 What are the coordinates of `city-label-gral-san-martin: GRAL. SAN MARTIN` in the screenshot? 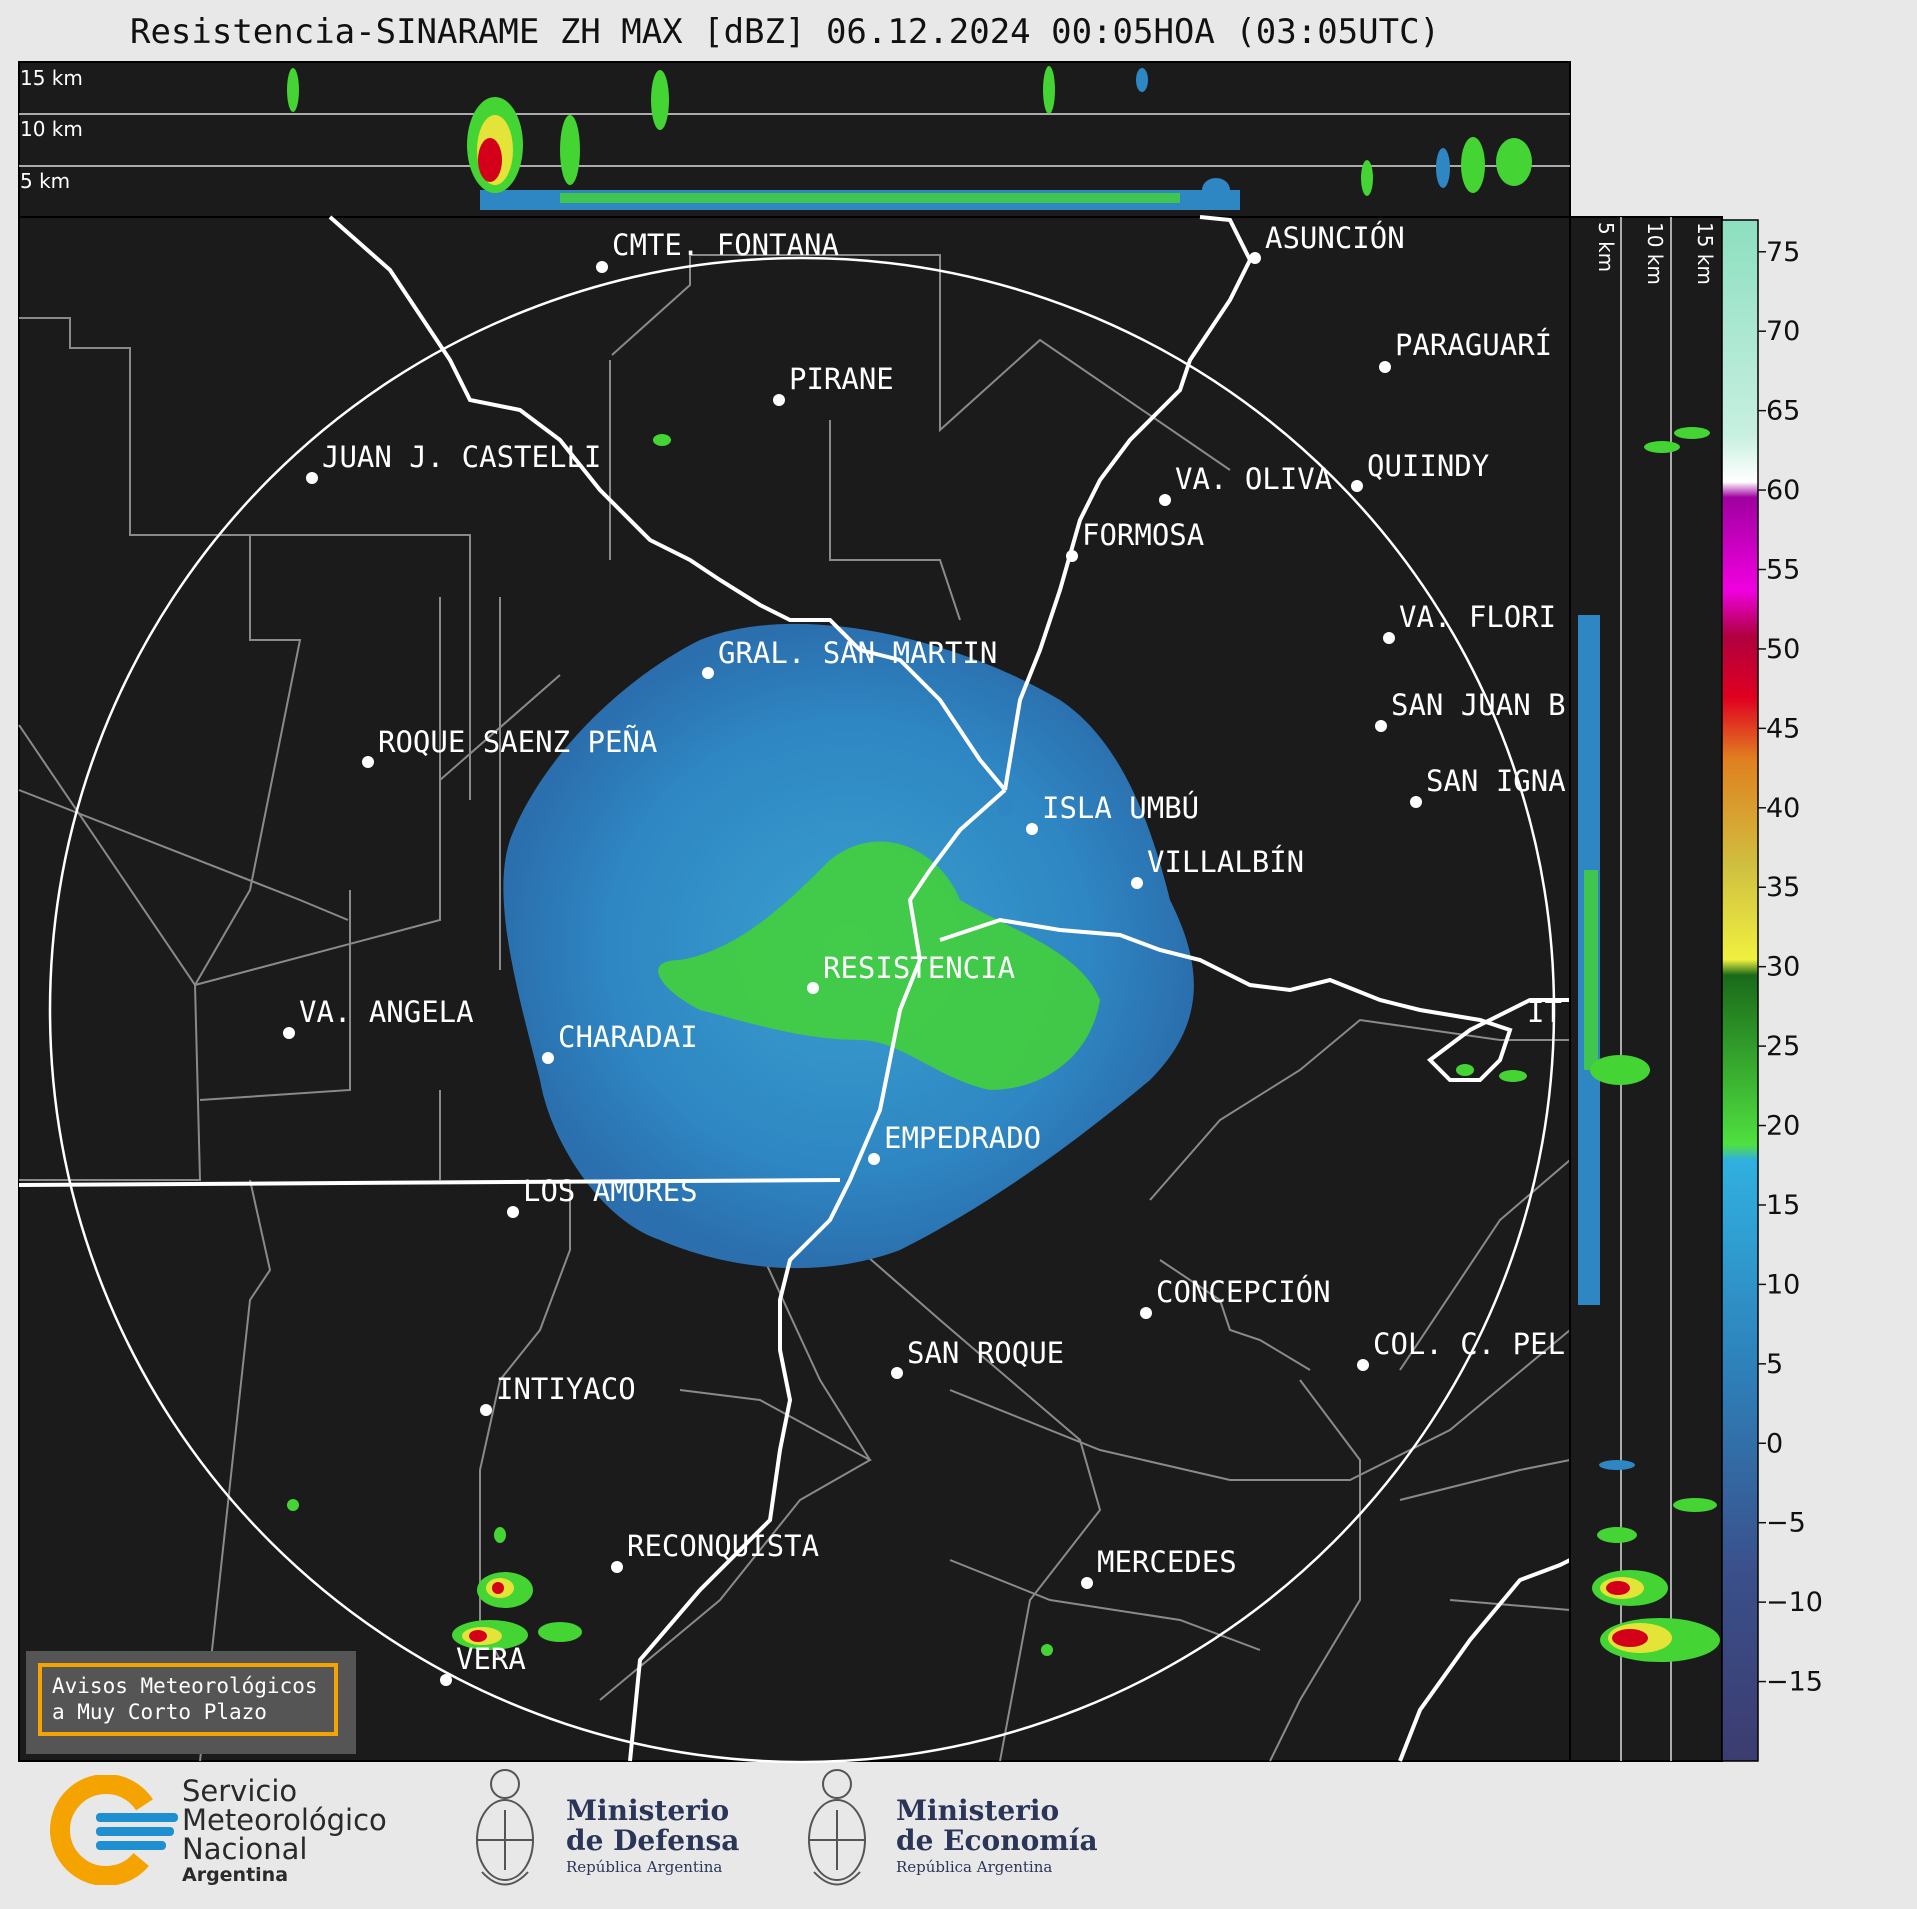 It's located at (857, 653).